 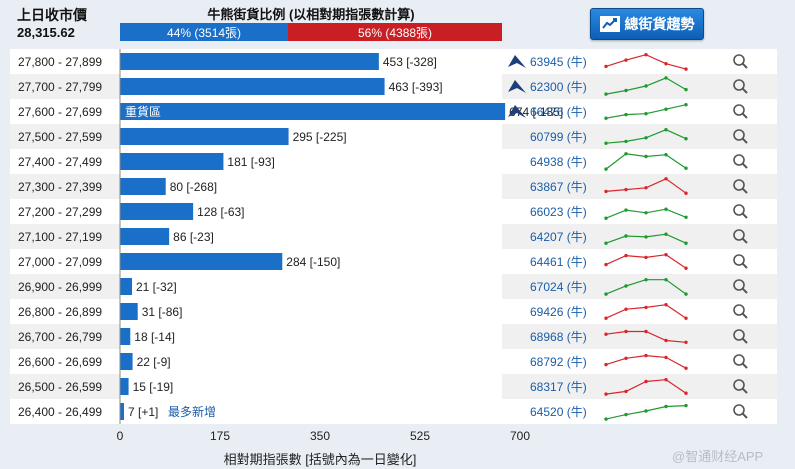 I want to click on prev-close-label: 上日收市價, so click(x=52, y=15).